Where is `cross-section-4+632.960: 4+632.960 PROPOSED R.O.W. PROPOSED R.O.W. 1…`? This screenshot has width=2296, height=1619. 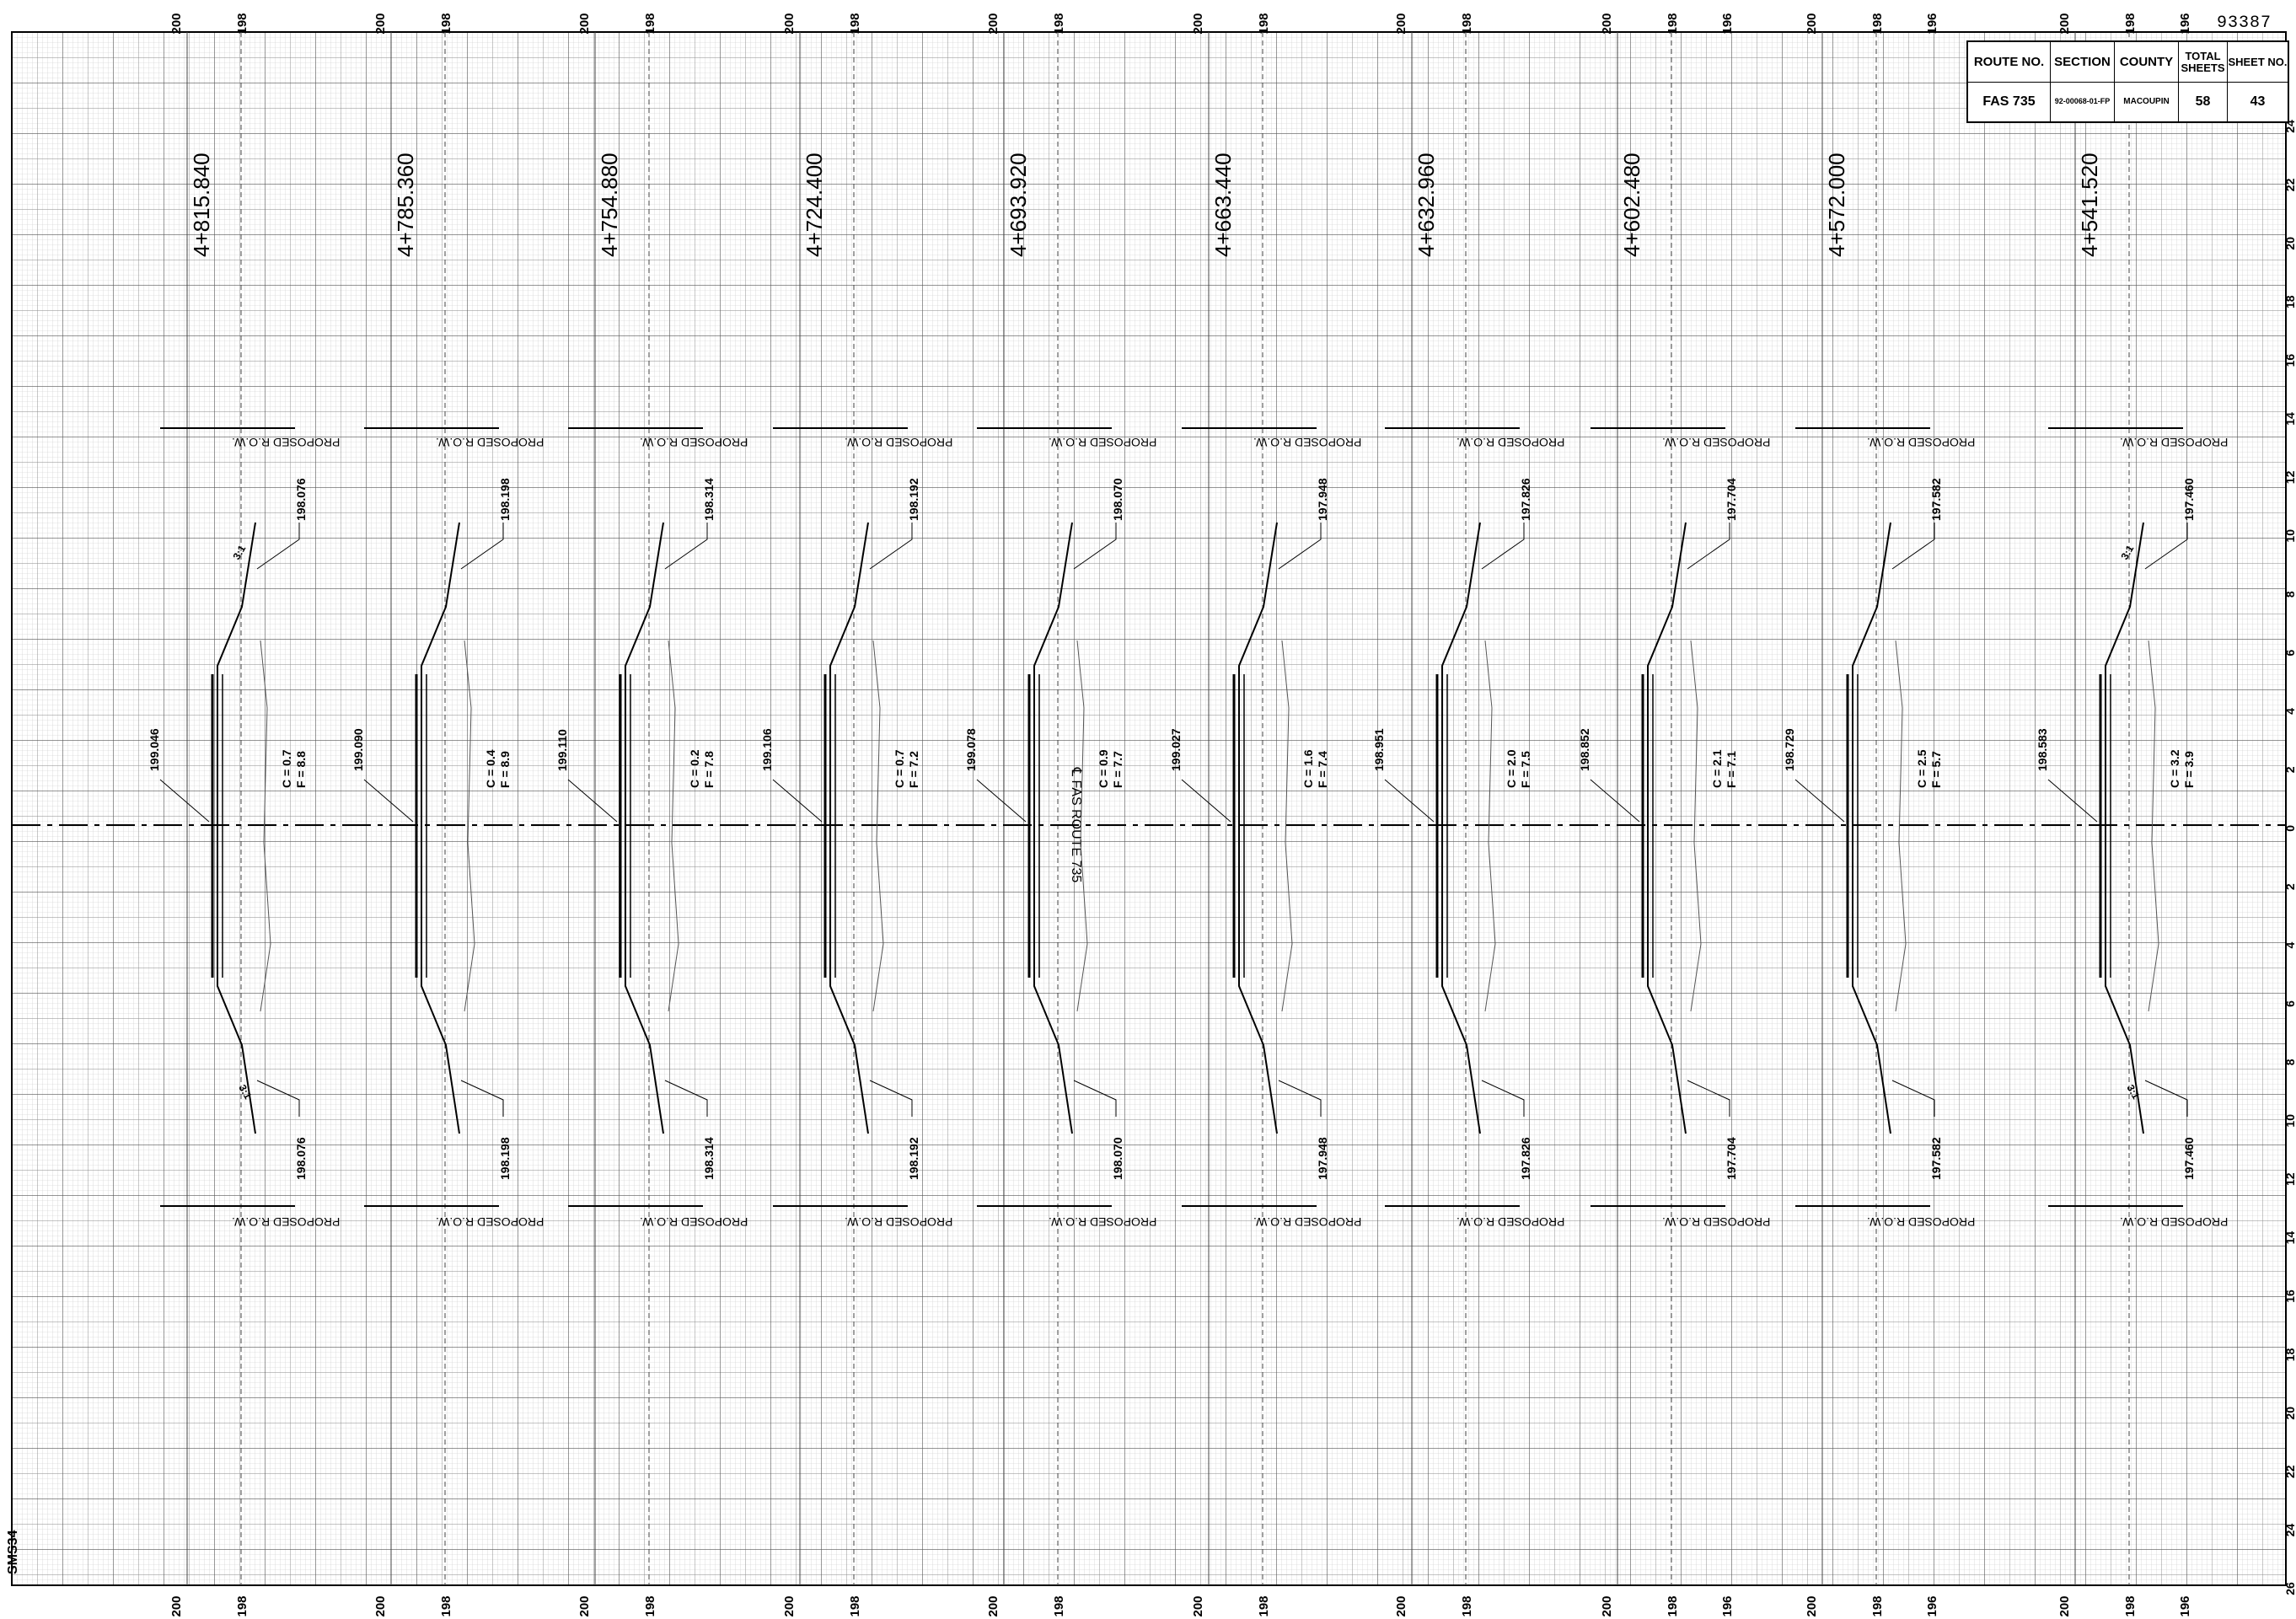 cross-section-4+632.960: 4+632.960 PROPOSED R.O.W. PROPOSED R.O.W. 1… is located at coordinates (1468, 691).